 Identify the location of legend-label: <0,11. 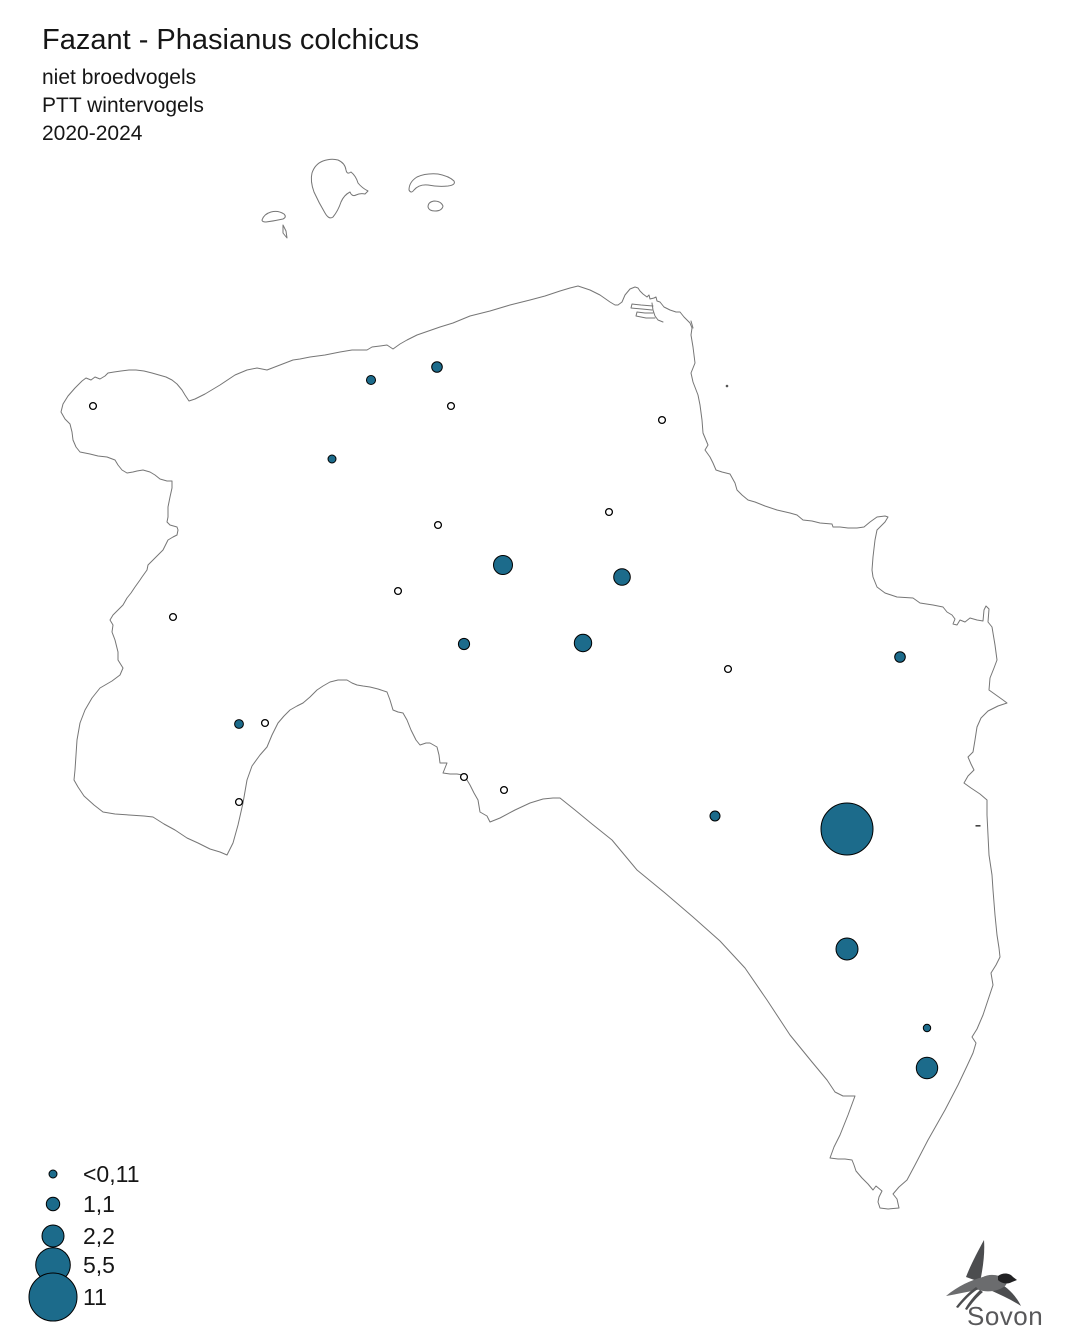
(111, 1174).